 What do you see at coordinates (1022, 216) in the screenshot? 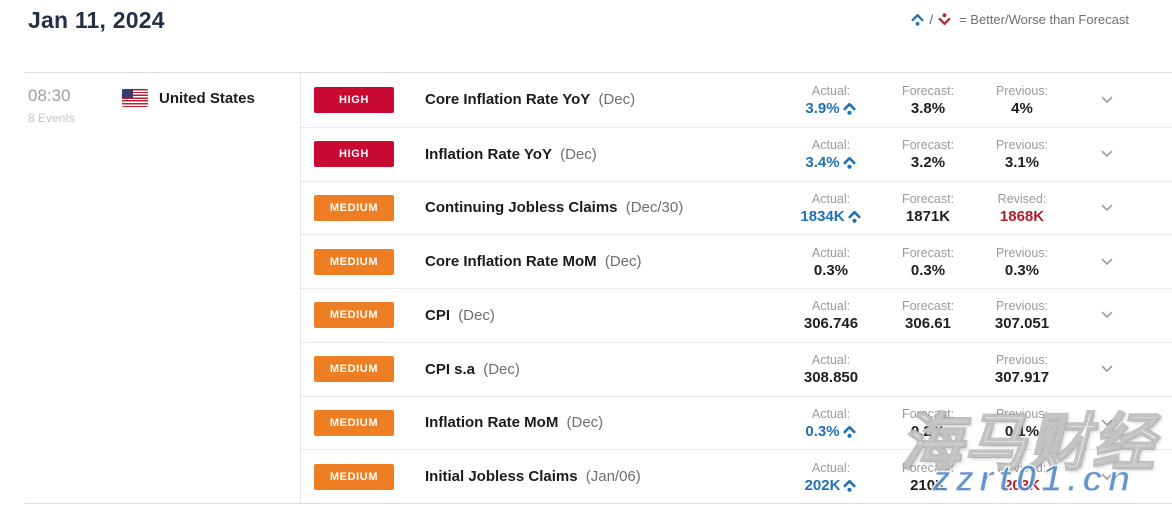
I see `previous-value: 1868K` at bounding box center [1022, 216].